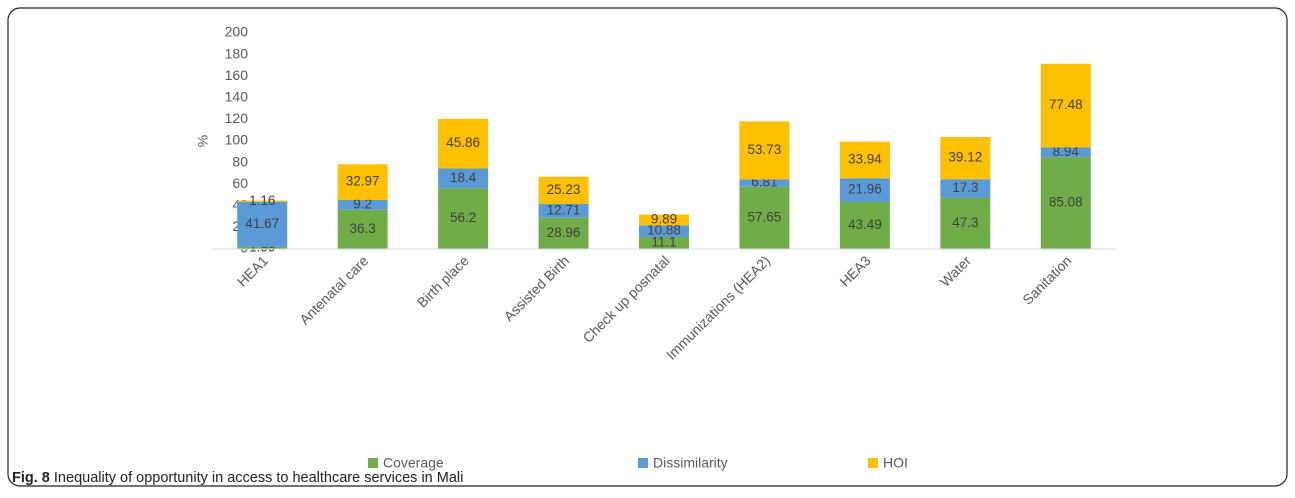  I want to click on data-label: 57.65, so click(765, 216).